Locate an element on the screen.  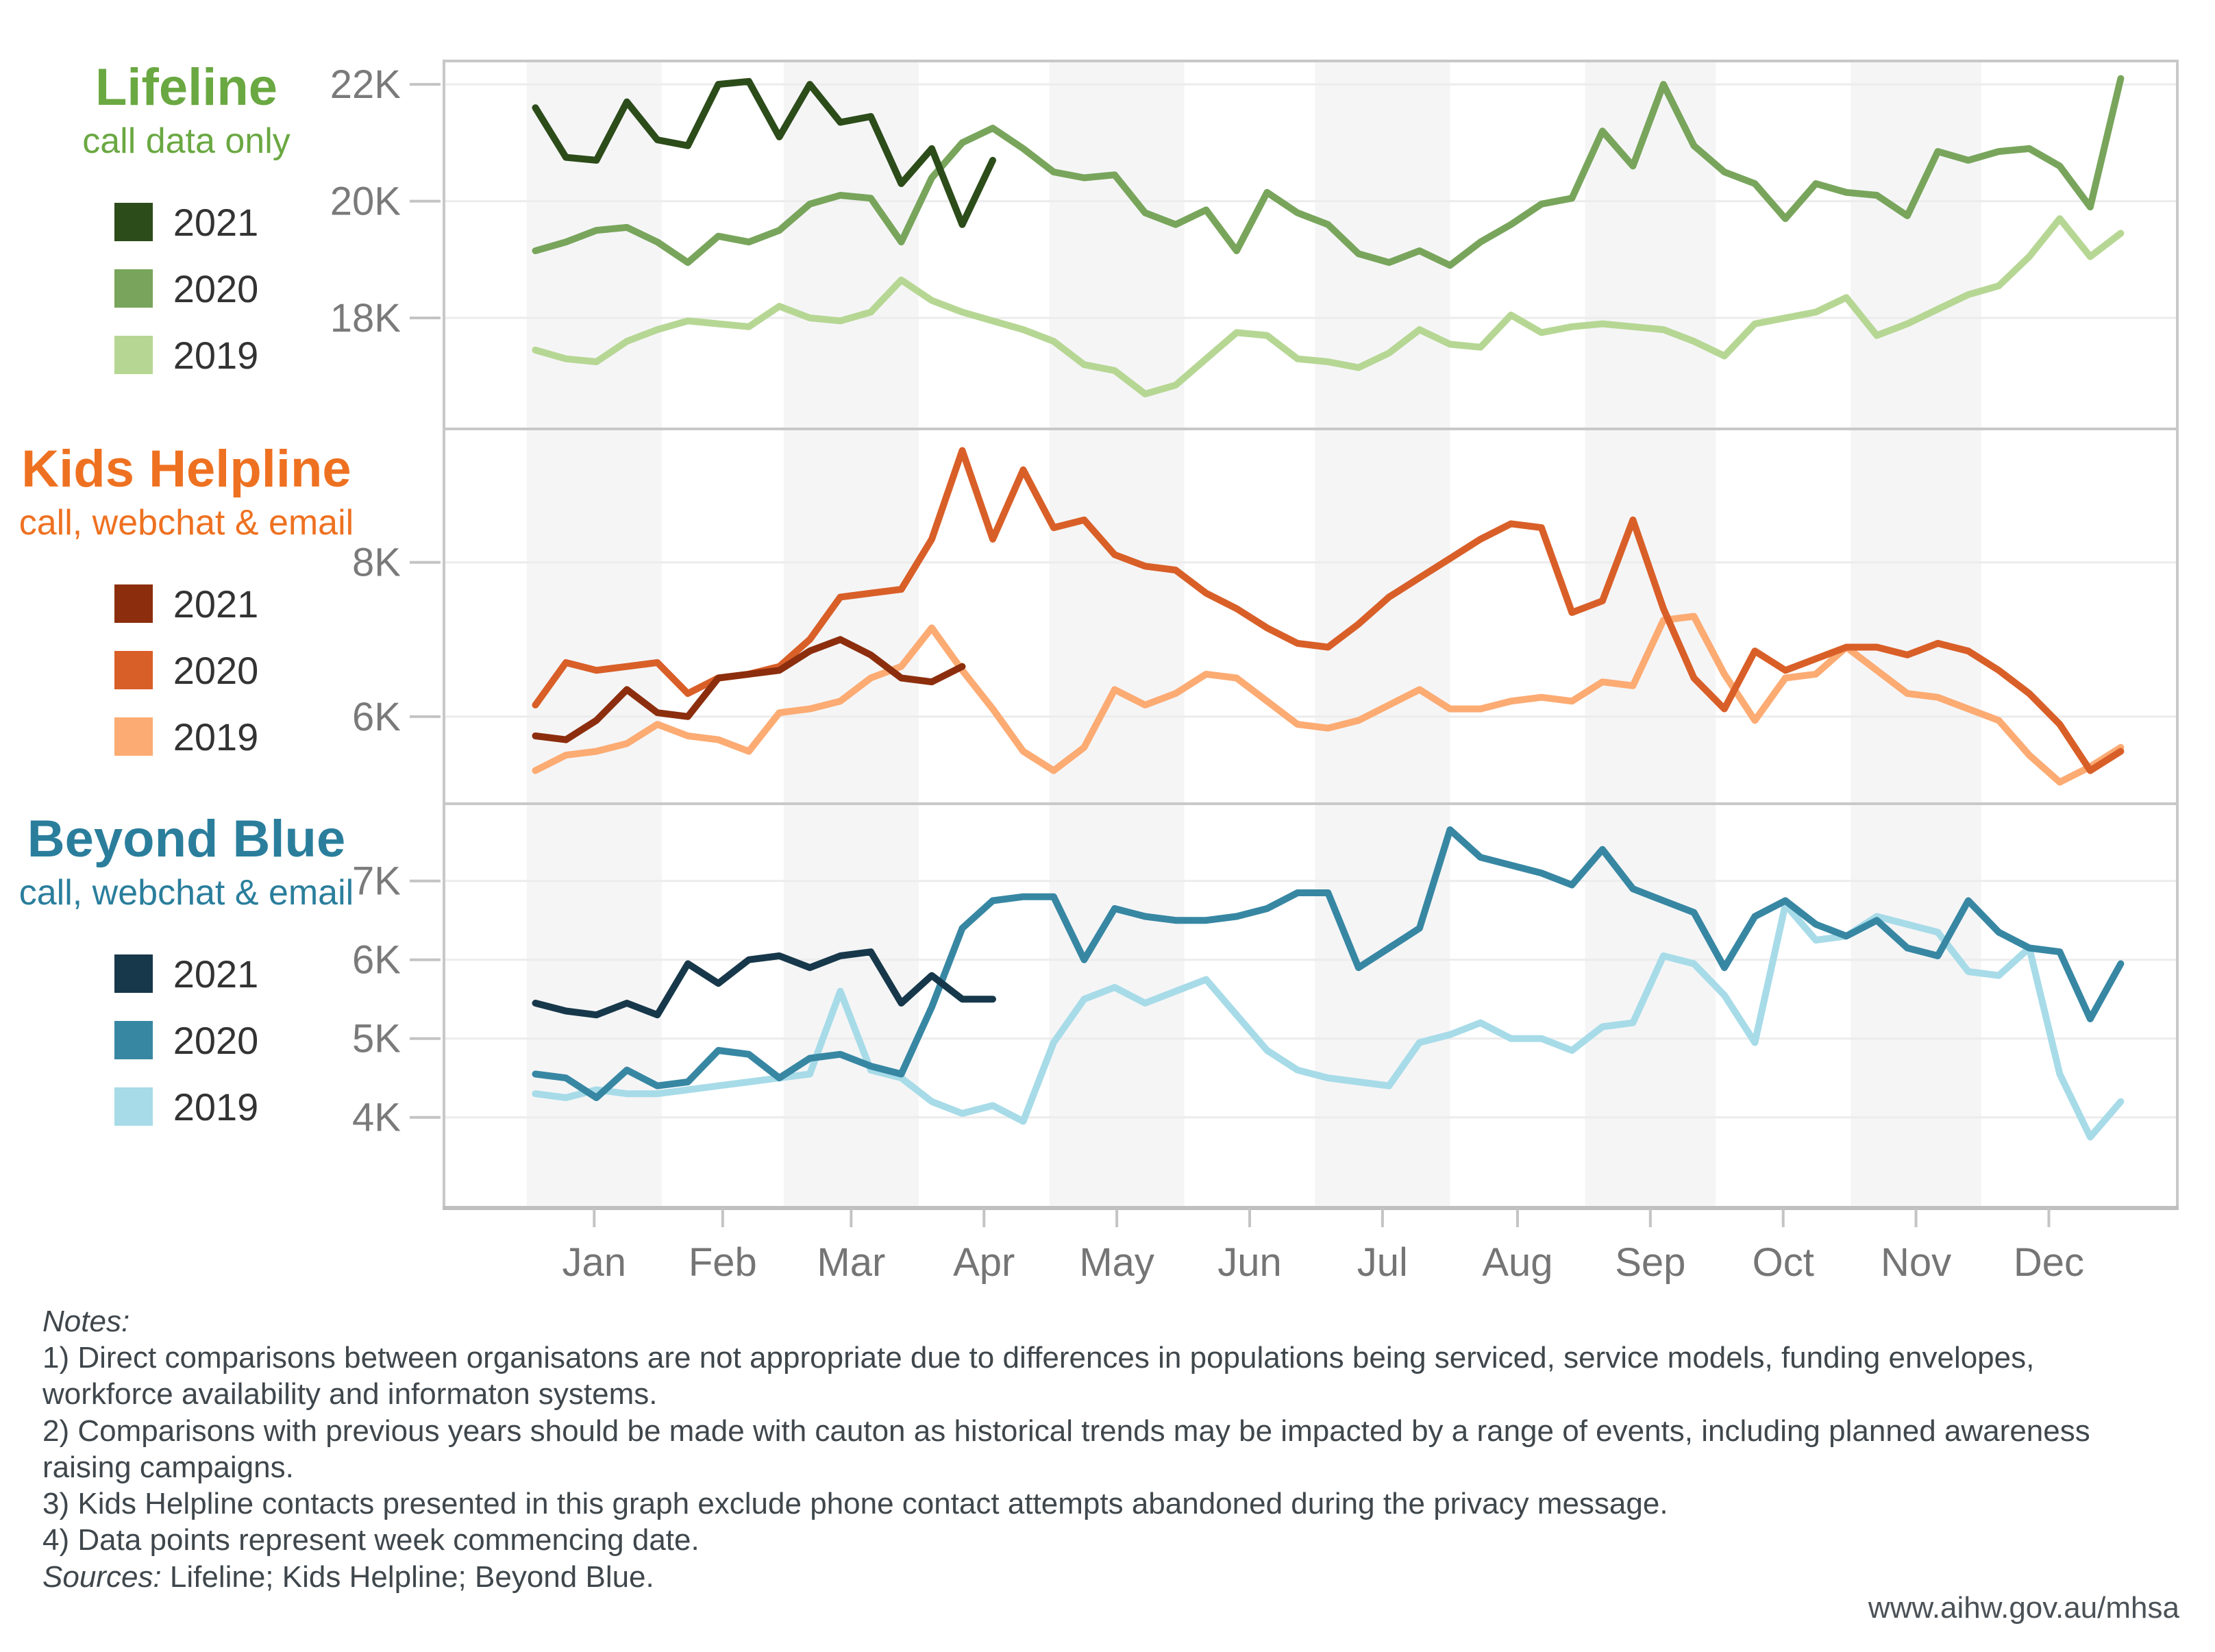
month-label-Sep: Sep is located at coordinates (1650, 1262).